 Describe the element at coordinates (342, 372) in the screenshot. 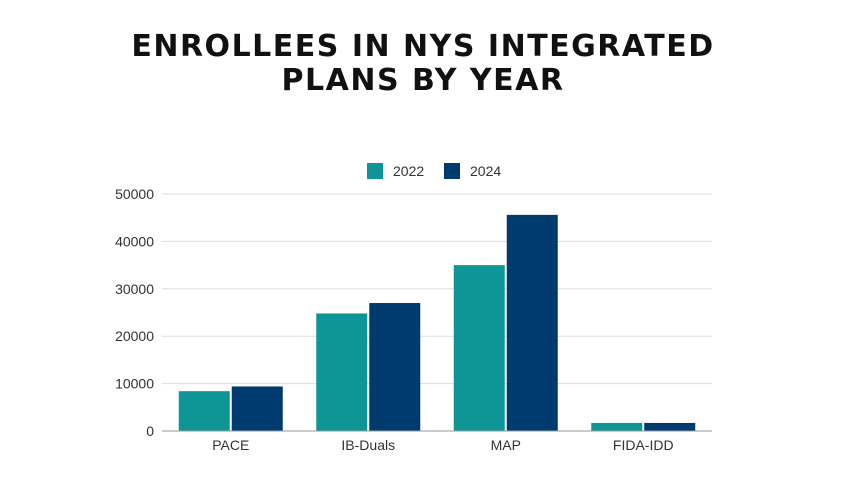

I see `bar-ib-duals-2022` at that location.